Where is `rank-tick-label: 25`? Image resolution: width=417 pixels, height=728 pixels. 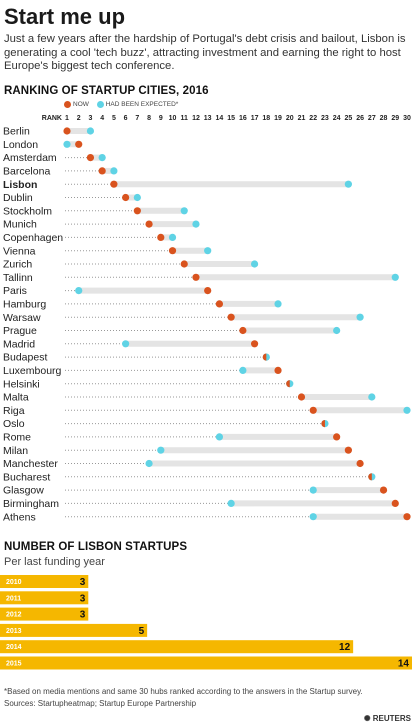 rank-tick-label: 25 is located at coordinates (348, 118).